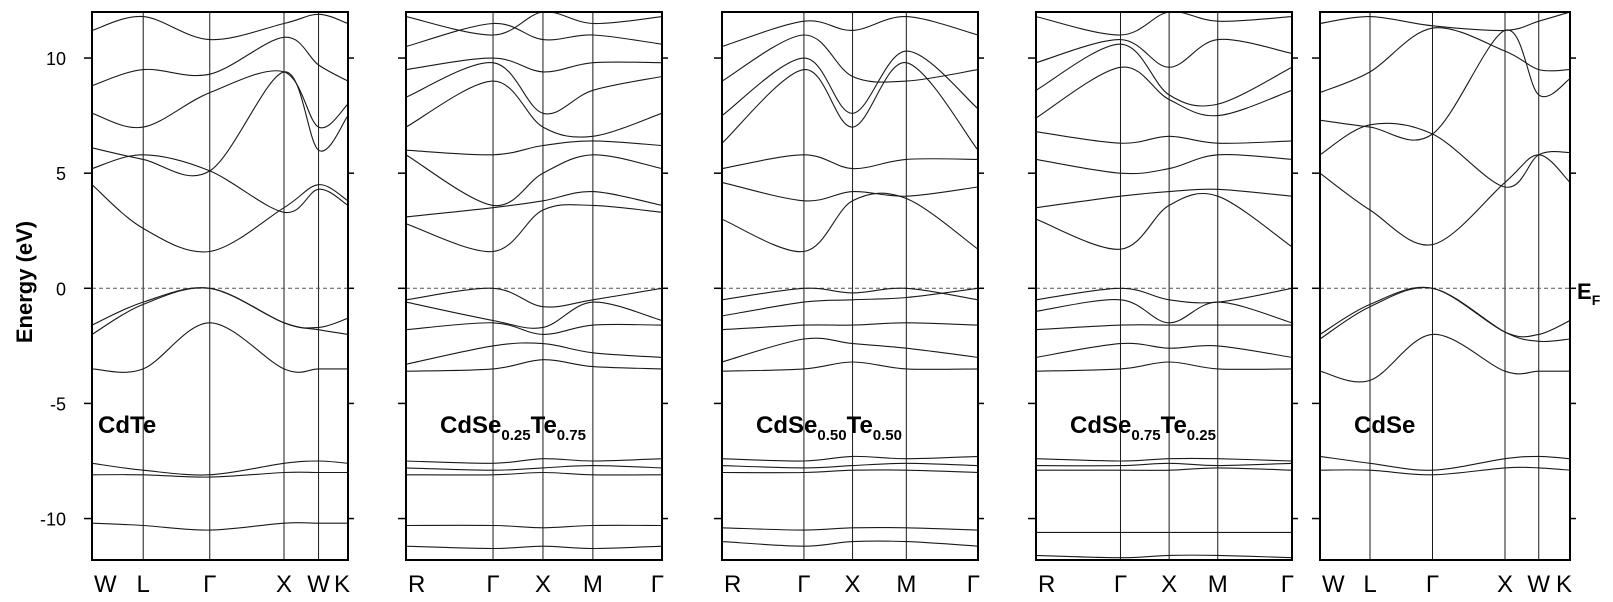 This screenshot has width=1613, height=602. I want to click on panel-label-subscript: 0.75, so click(1145, 435).